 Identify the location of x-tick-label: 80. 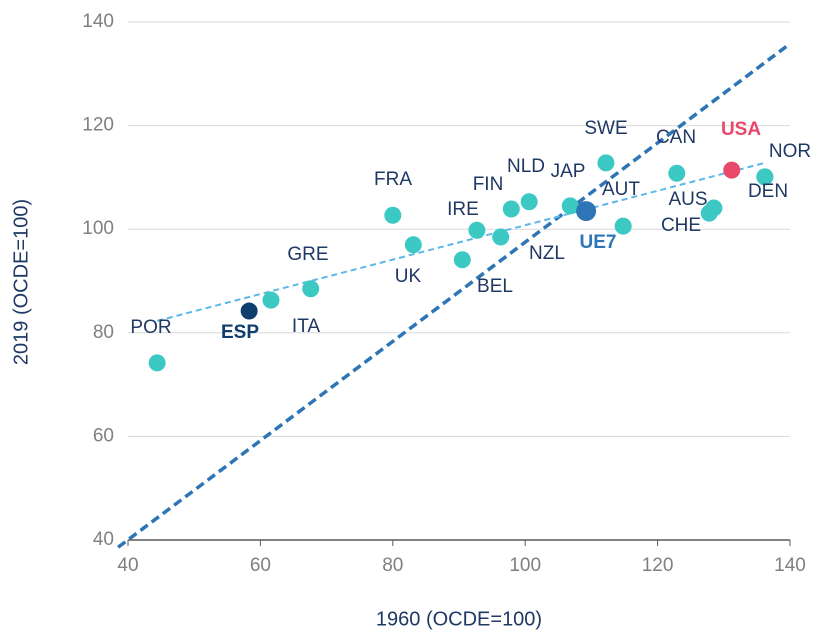
(392, 565).